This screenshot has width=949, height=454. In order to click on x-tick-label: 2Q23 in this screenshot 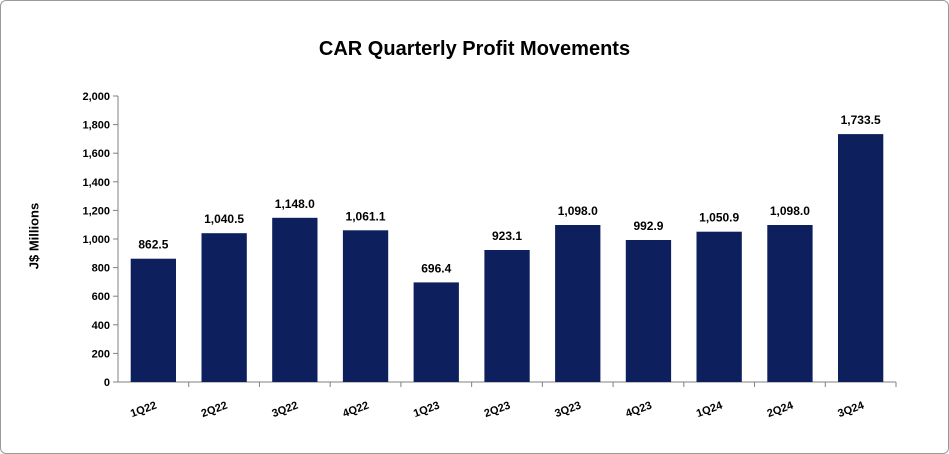, I will do `click(497, 410)`.